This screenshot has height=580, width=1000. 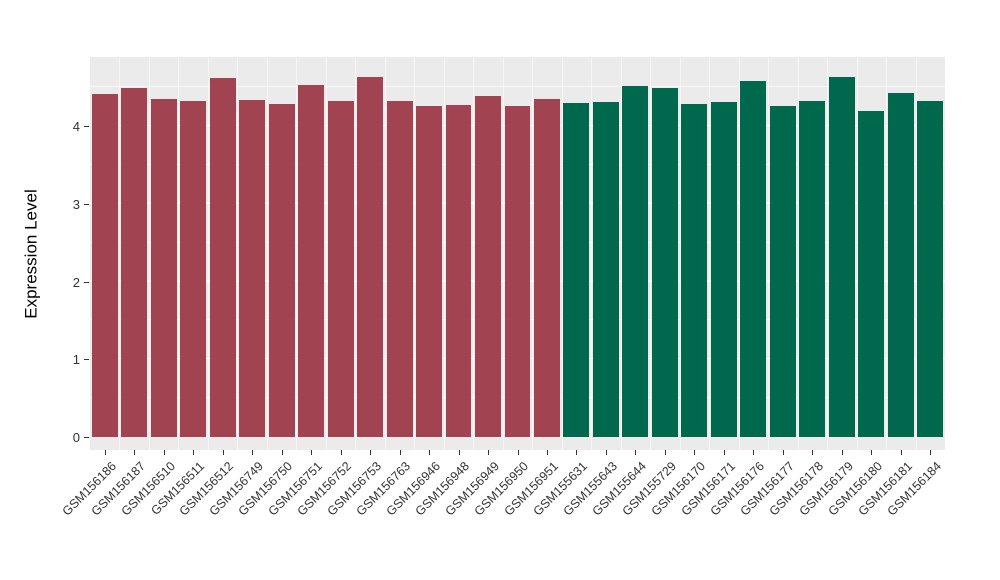 I want to click on bar-GSM156181, so click(x=900, y=265).